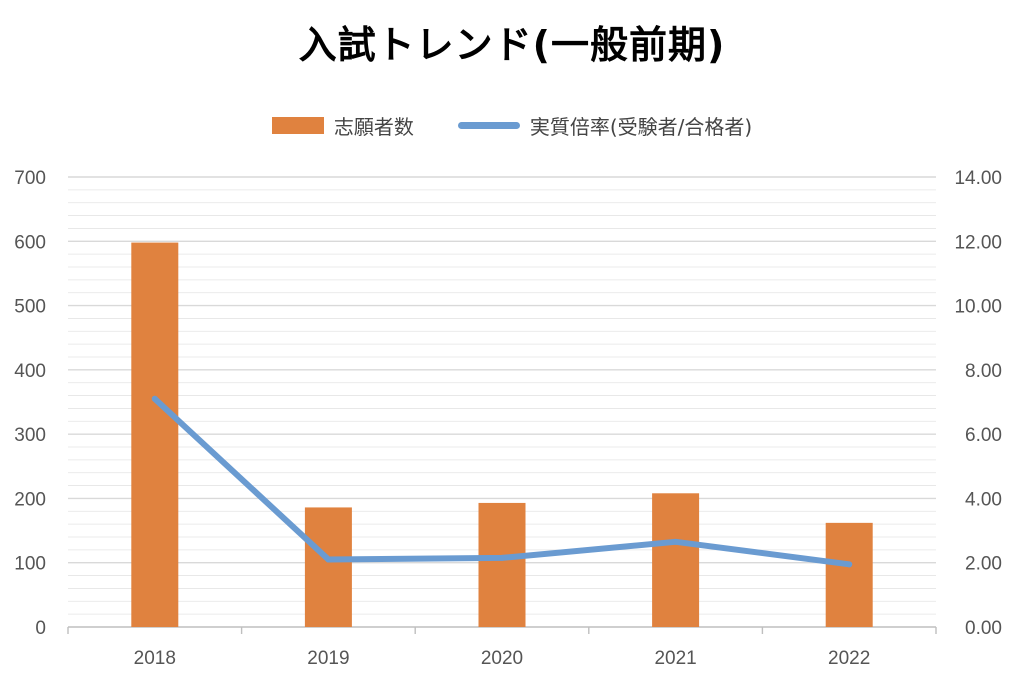  Describe the element at coordinates (297, 125) in the screenshot. I see `legend-swatch-bar` at that location.